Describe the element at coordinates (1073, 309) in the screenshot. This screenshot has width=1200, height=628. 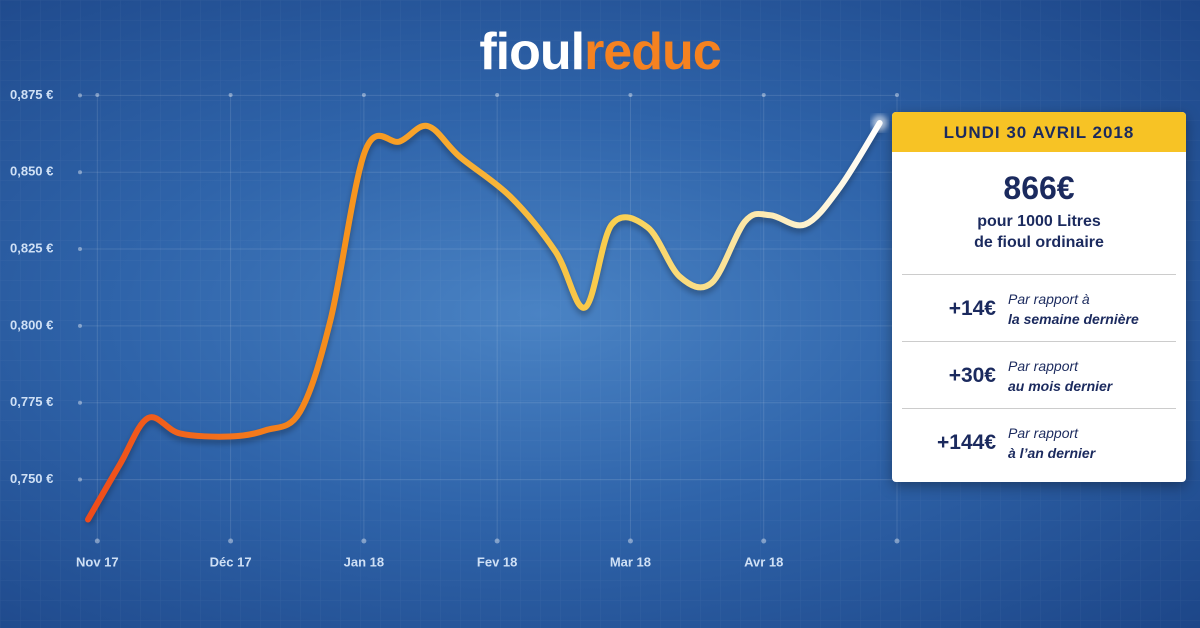
I see `note: Par rapport à la semaine dernière` at that location.